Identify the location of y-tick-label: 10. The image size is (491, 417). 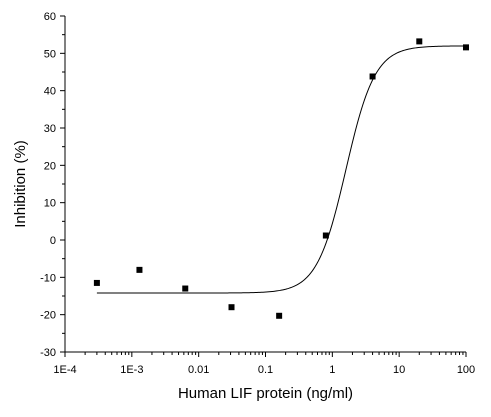
(50, 204).